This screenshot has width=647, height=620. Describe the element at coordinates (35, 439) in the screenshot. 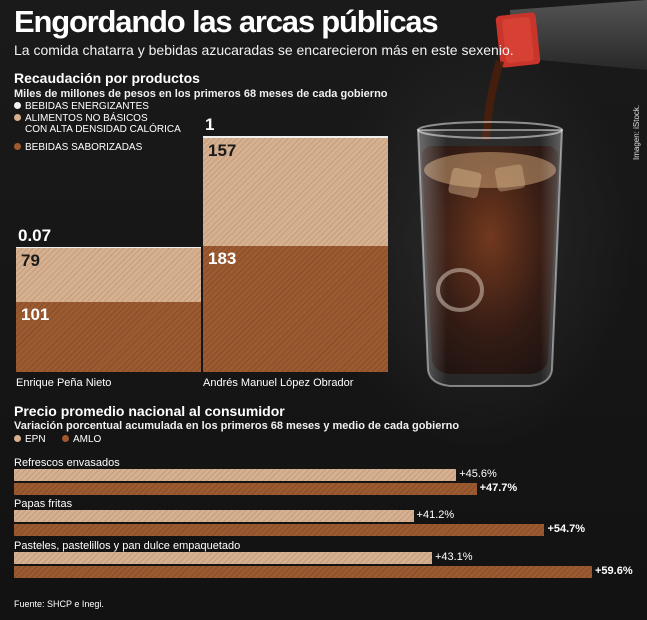

I see `legend-label: EPN` at that location.